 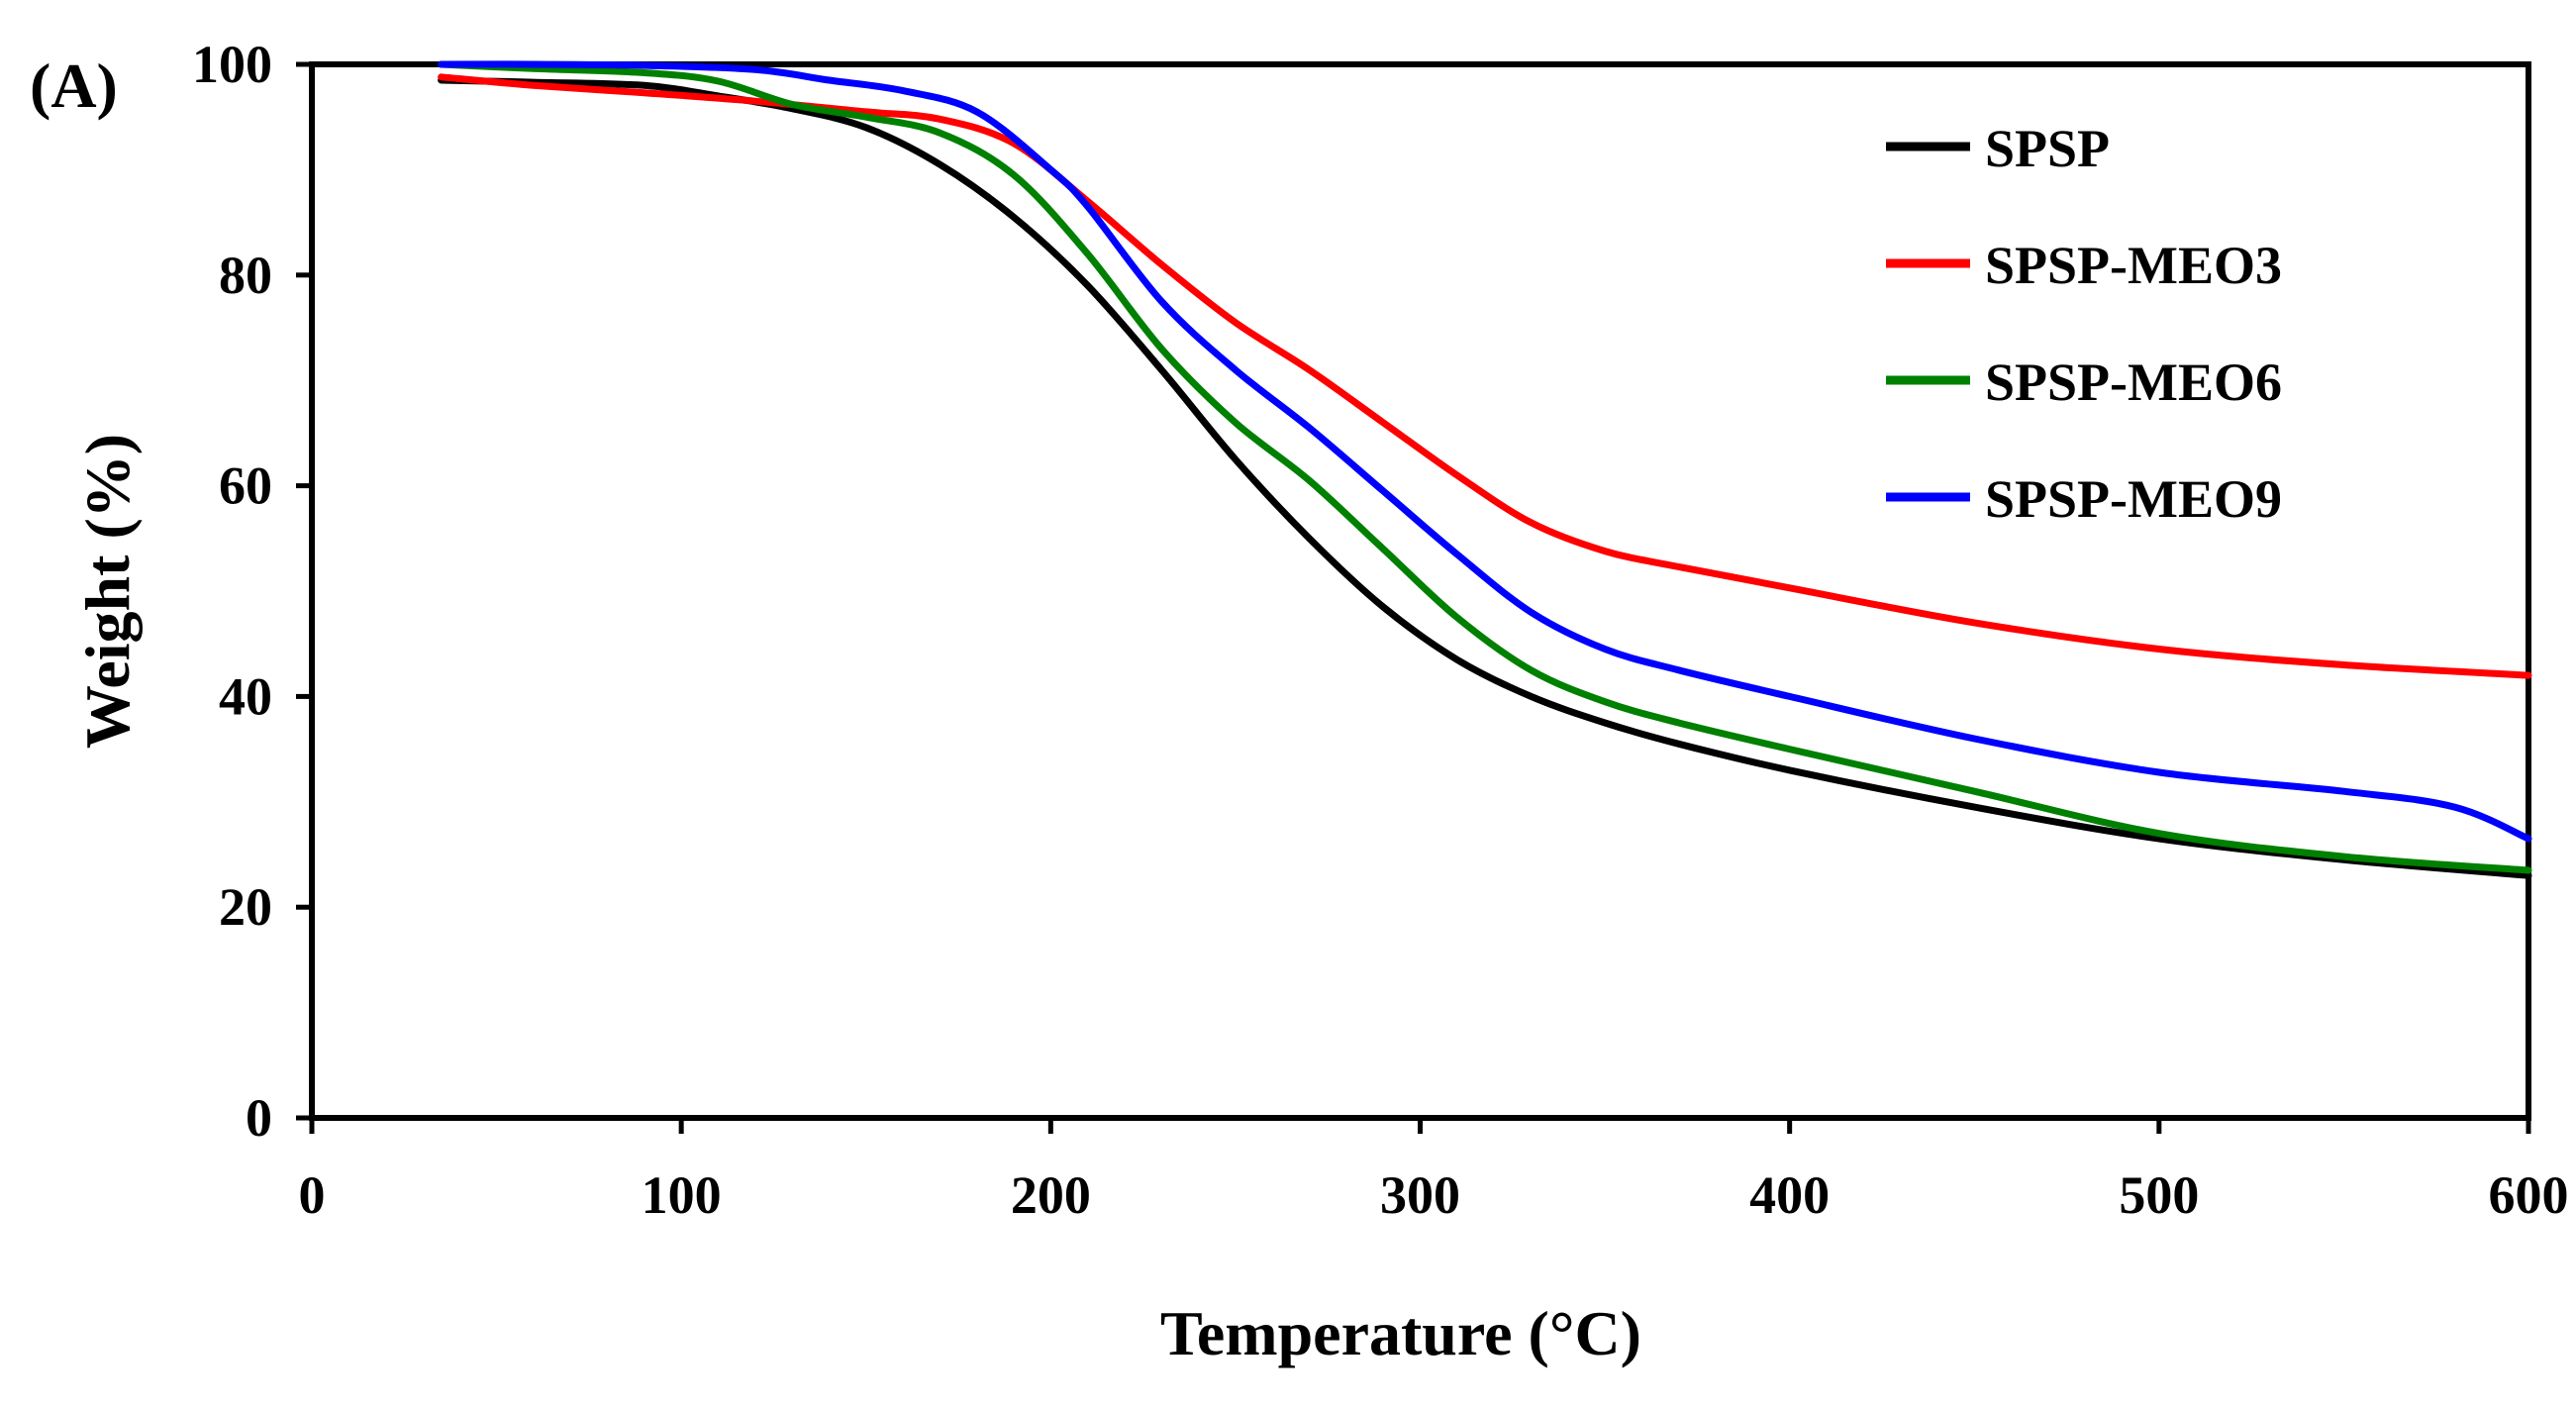 I want to click on x-tick-label: 100, so click(x=682, y=1195).